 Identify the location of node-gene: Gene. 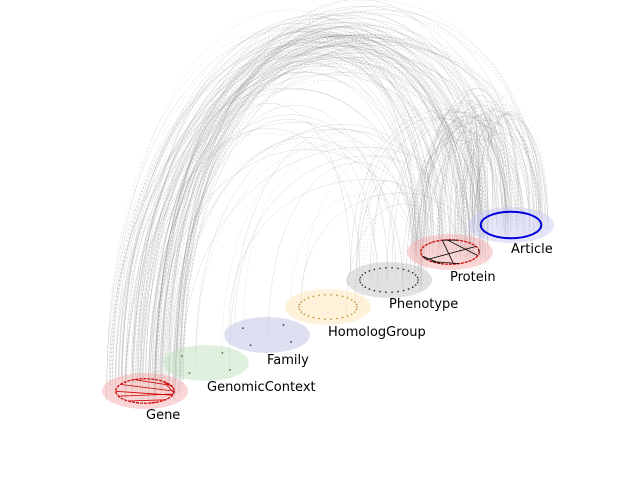
(145, 398).